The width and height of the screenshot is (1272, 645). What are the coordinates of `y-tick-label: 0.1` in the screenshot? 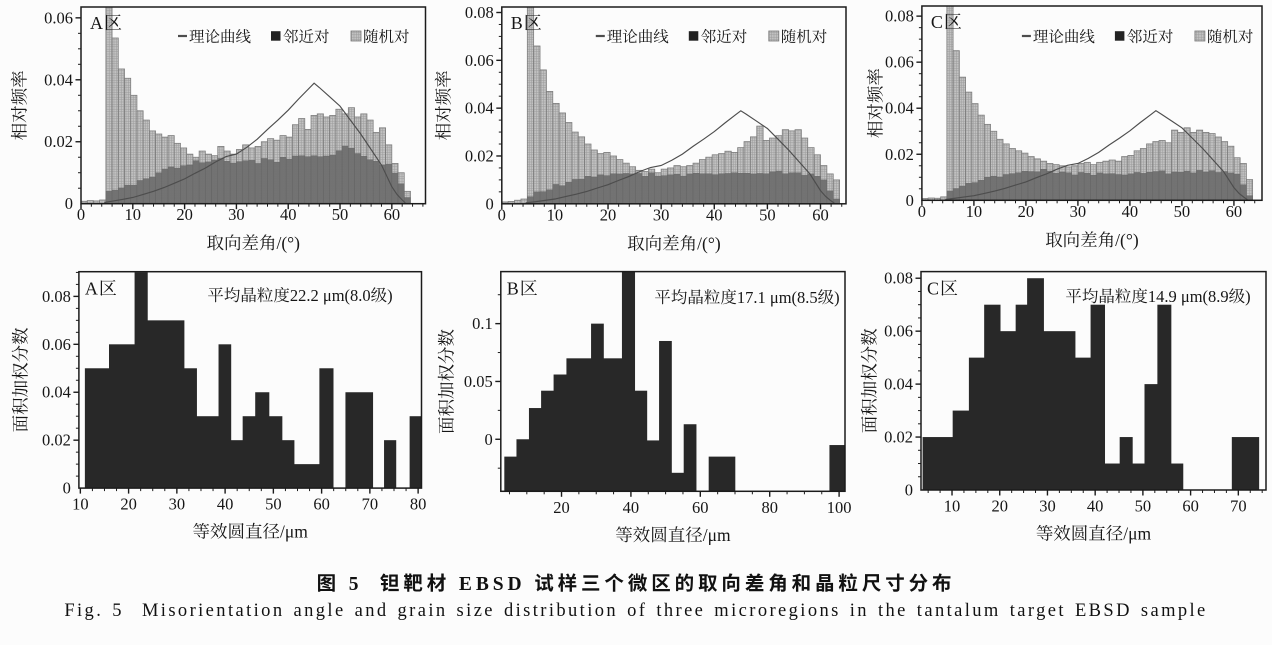 It's located at (482, 323).